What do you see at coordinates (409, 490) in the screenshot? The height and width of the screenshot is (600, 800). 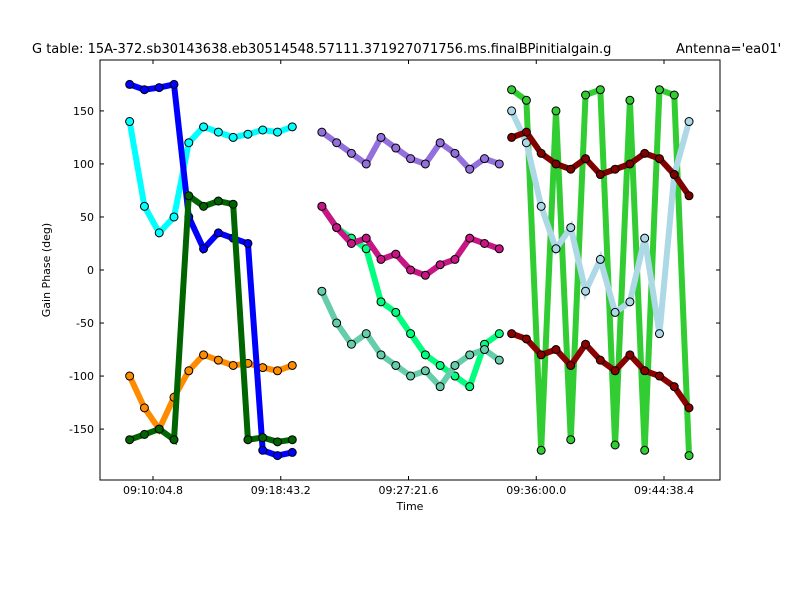 I see `x-tick-label: 09:27:21.6` at bounding box center [409, 490].